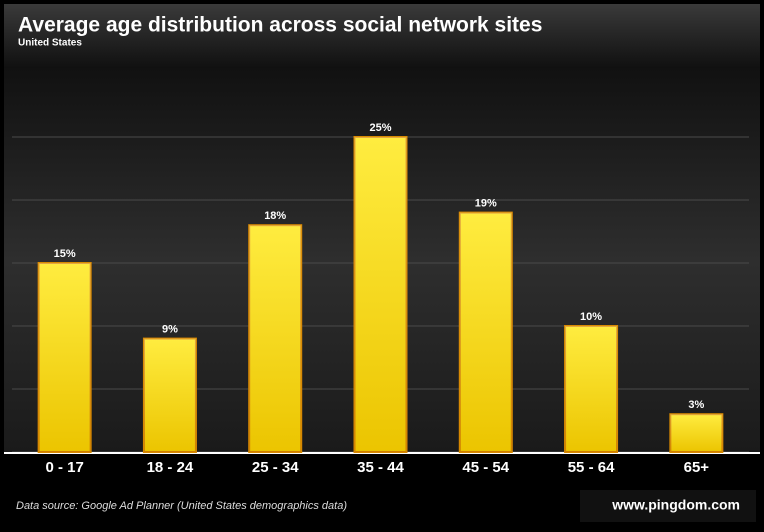 Image resolution: width=764 pixels, height=532 pixels. What do you see at coordinates (64, 467) in the screenshot?
I see `x-tick-label: 0 - 17` at bounding box center [64, 467].